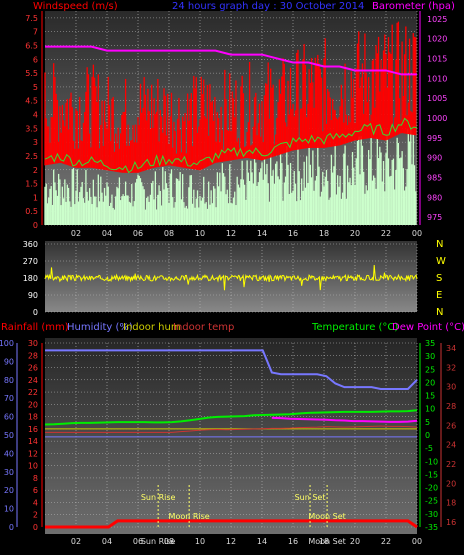 Image resolution: width=464 pixels, height=555 pixels. What do you see at coordinates (33, 343) in the screenshot?
I see `rainfall-y-tick-label: 30` at bounding box center [33, 343].